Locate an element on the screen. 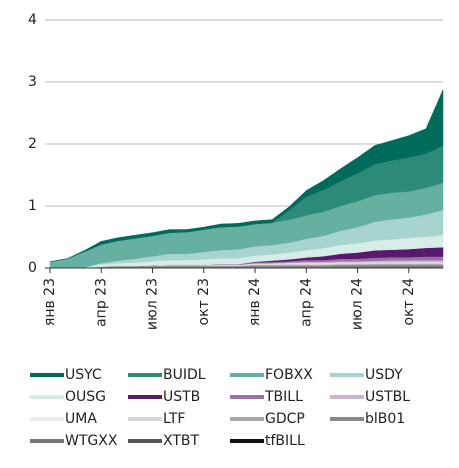  y-tick-label: 3 is located at coordinates (32, 82).